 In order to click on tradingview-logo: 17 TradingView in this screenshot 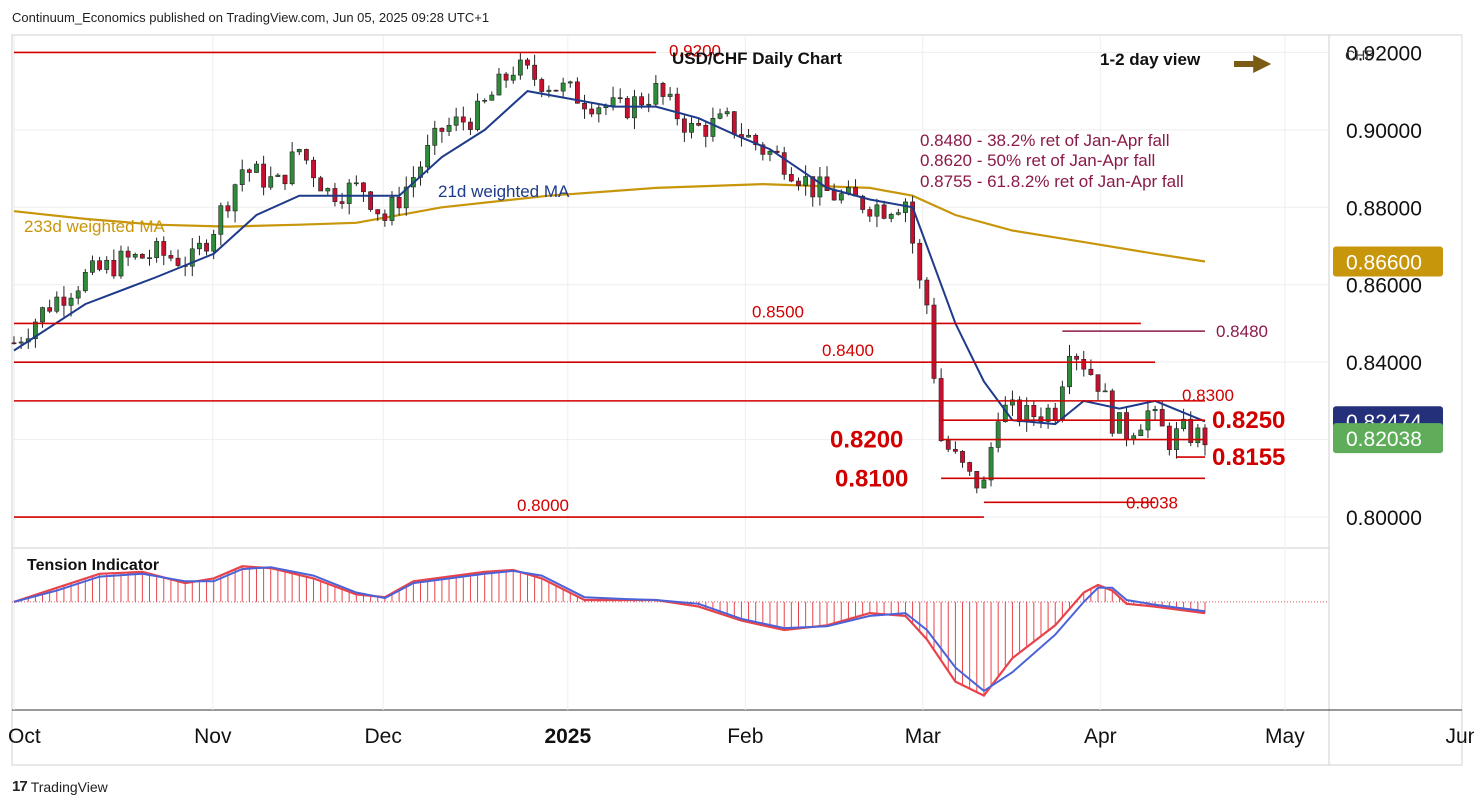, I will do `click(60, 786)`.